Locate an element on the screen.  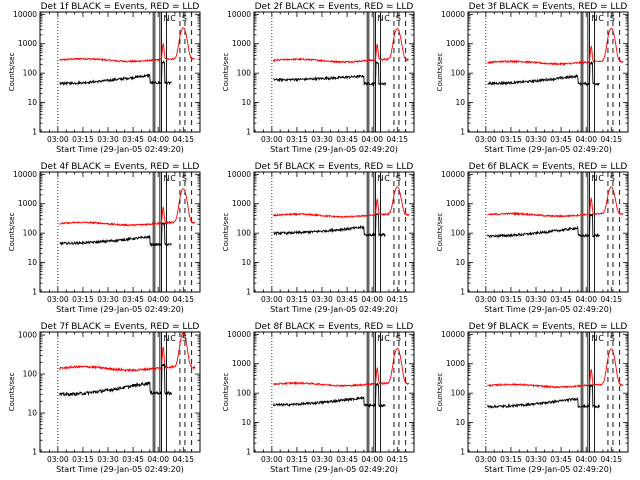
panel-title: Det 1f BLACK = Events, RED = LLD is located at coordinates (120, 7).